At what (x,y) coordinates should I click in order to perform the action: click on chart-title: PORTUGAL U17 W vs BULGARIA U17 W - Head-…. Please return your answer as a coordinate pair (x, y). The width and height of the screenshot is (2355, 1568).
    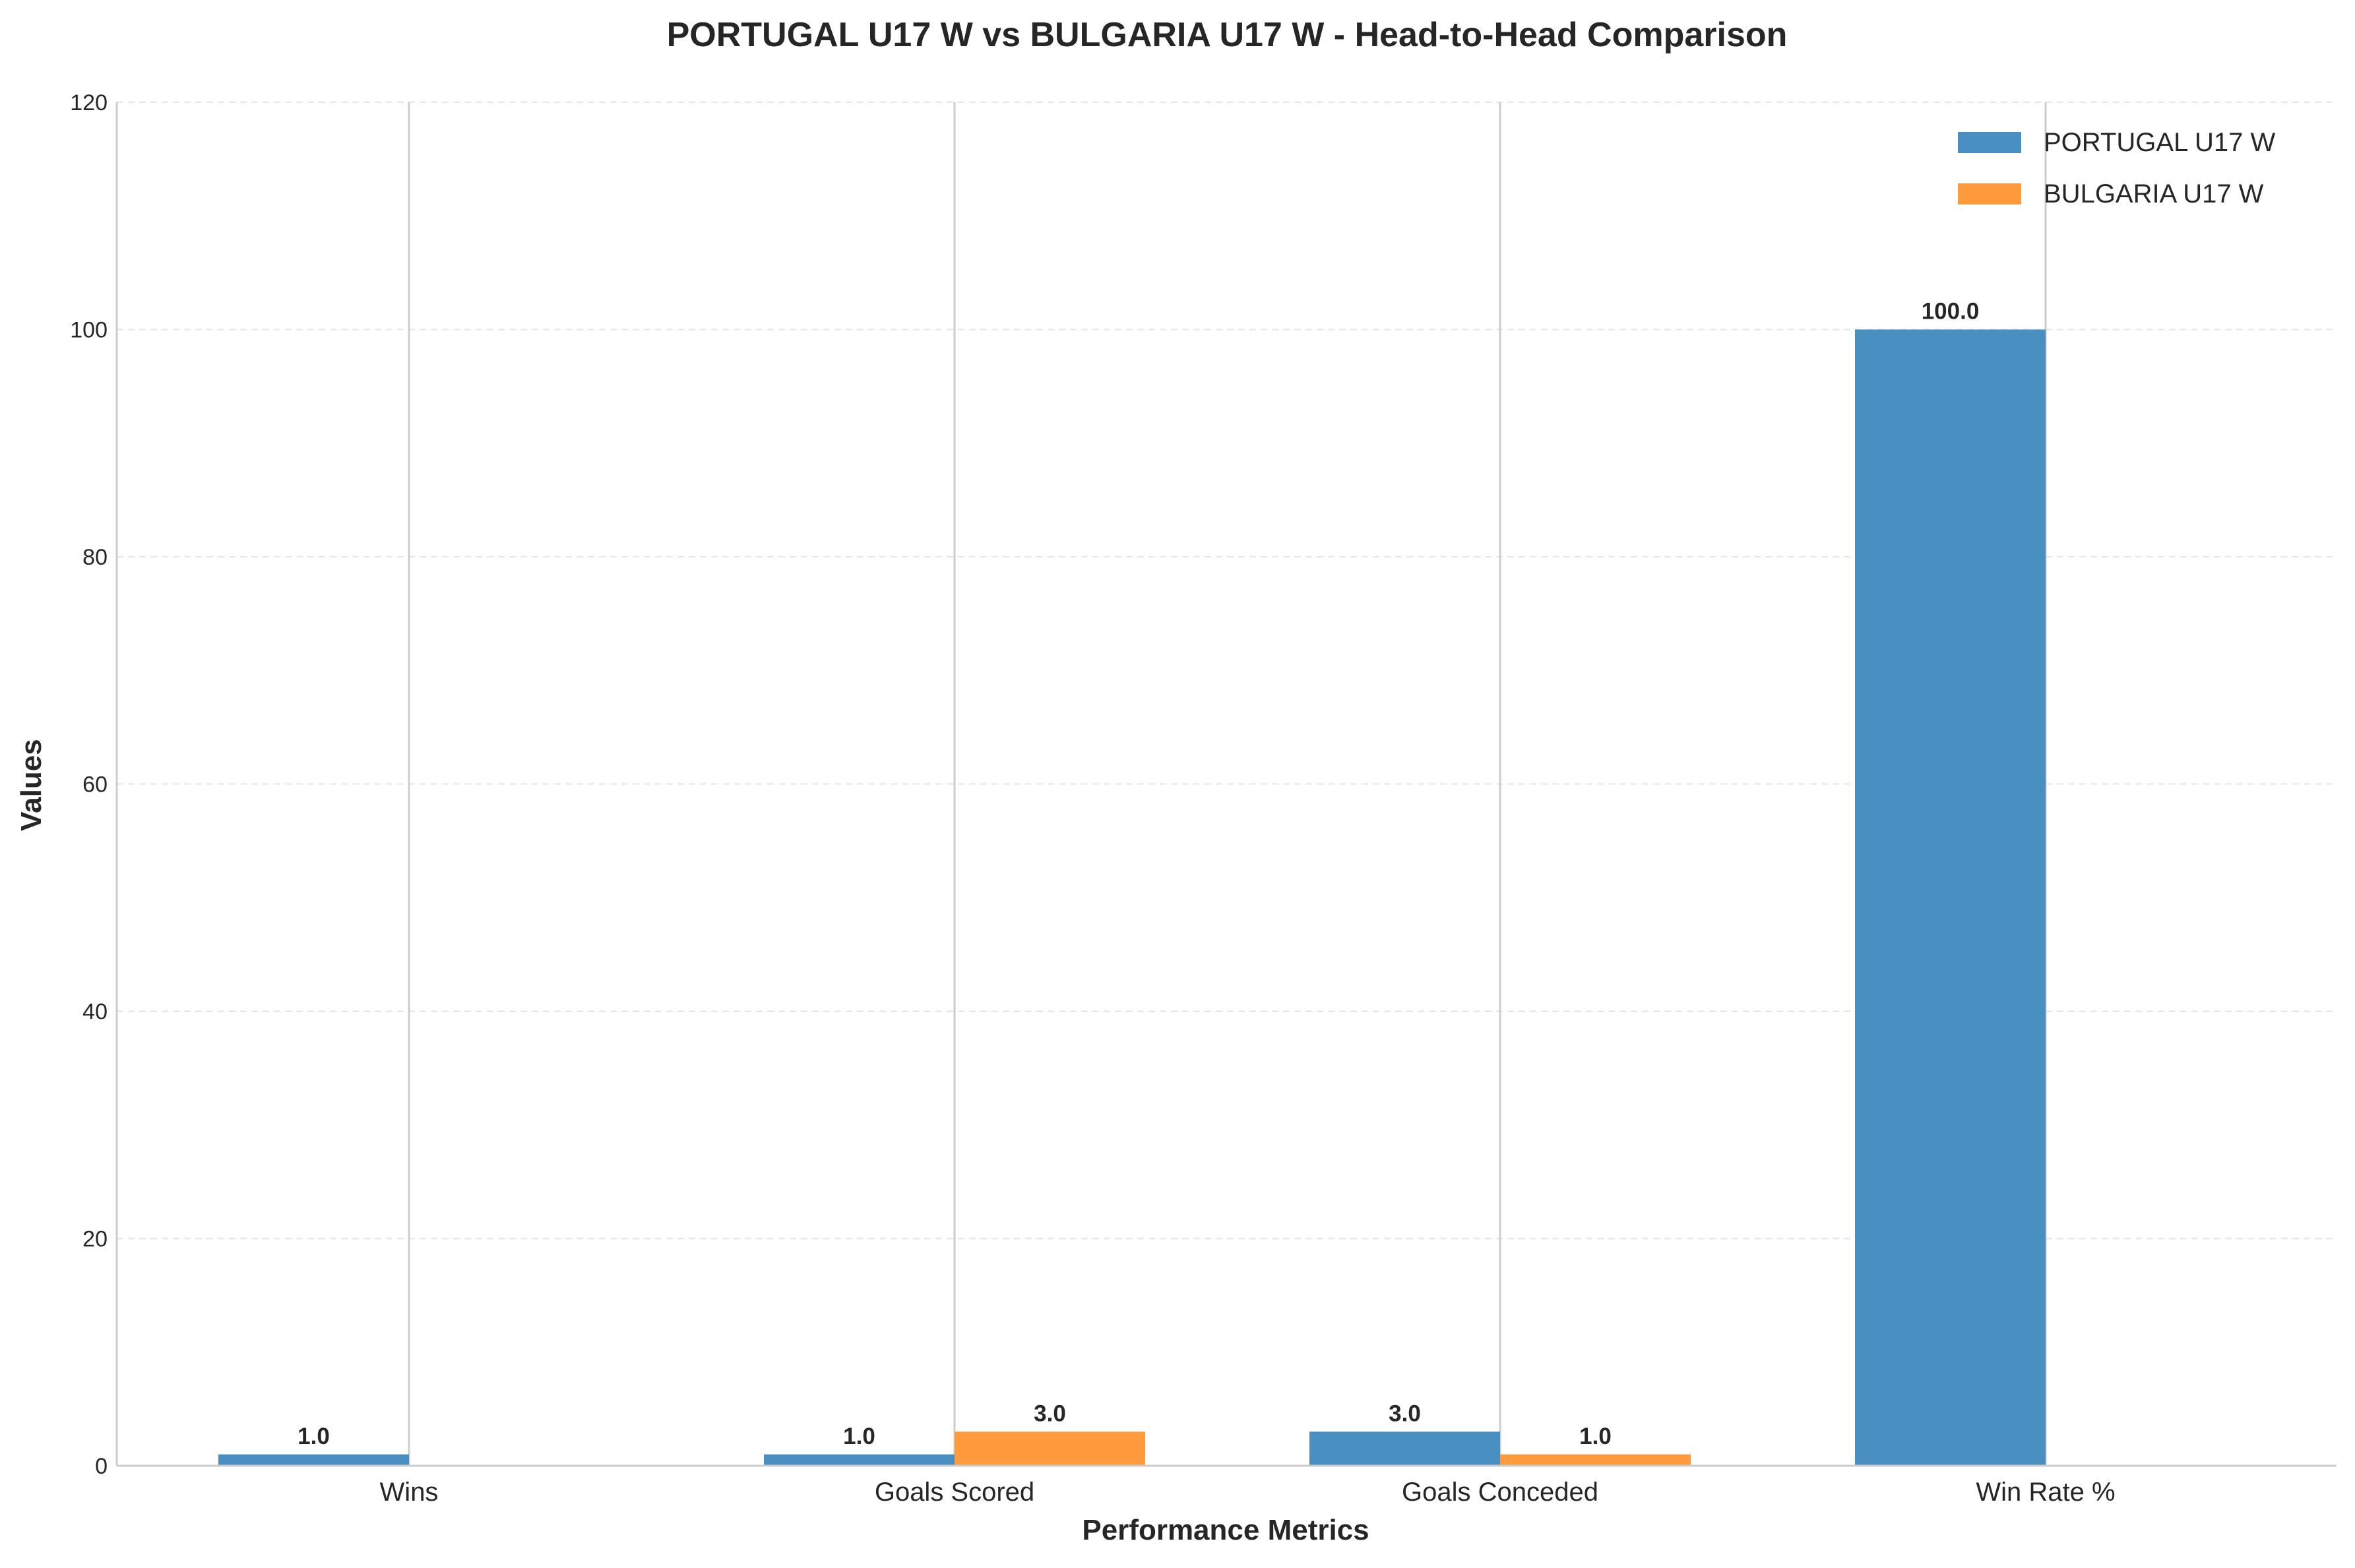
    Looking at the image, I should click on (1227, 35).